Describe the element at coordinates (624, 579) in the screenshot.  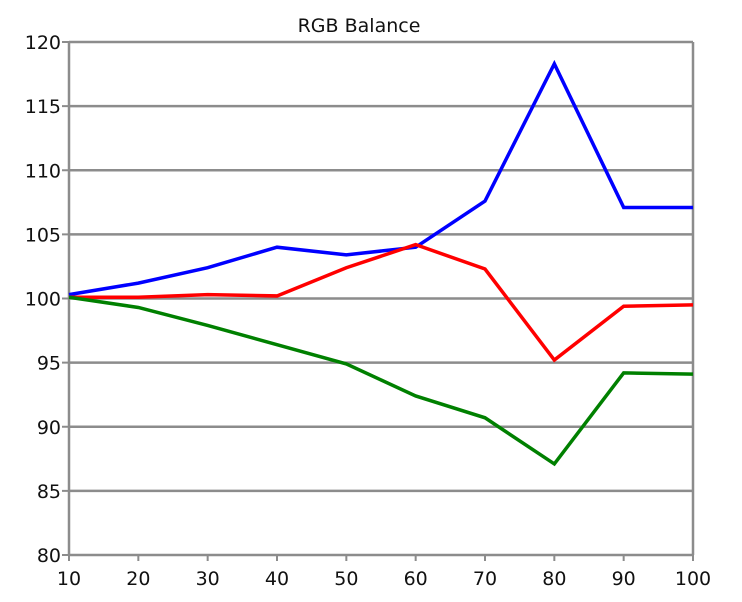
I see `x-tick-label: 90` at that location.